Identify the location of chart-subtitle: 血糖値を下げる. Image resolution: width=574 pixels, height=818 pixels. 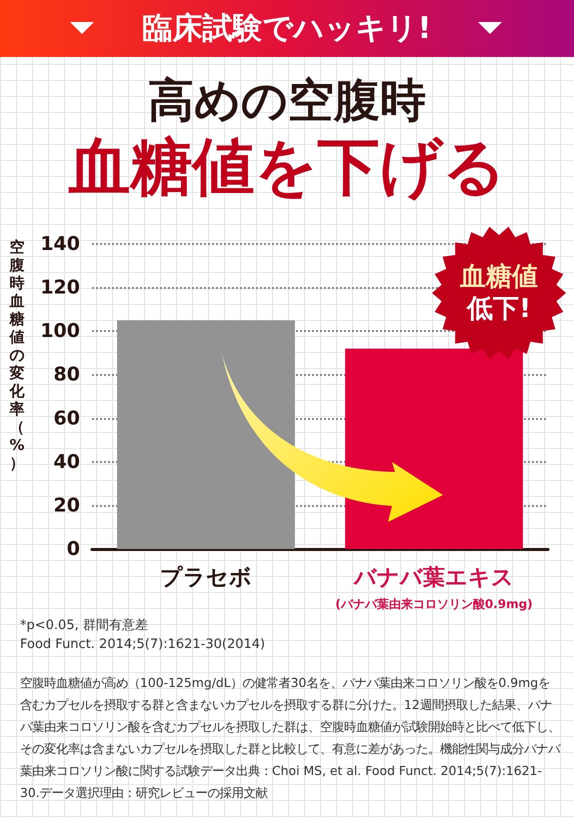
(287, 167).